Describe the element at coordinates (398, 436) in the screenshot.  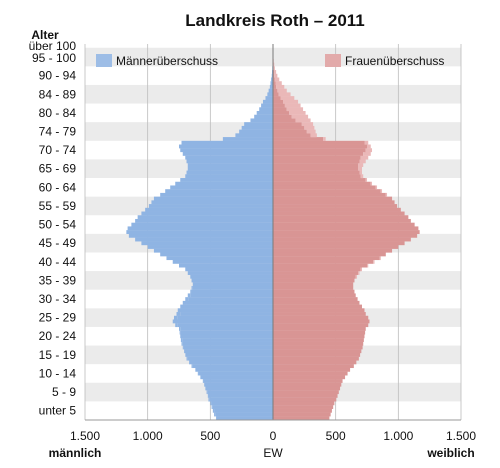
I see `x-tick-label: 1.000` at that location.